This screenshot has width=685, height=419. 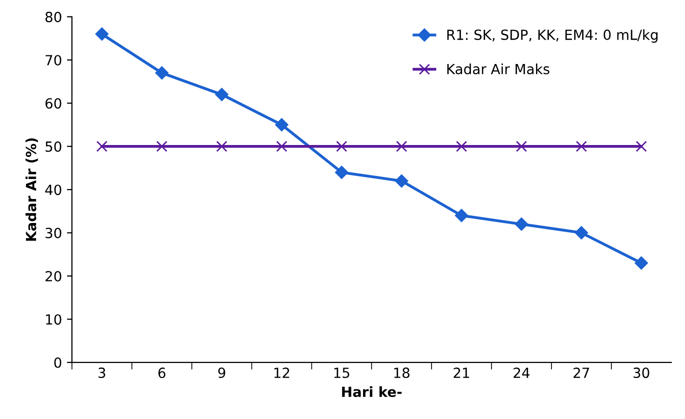 I want to click on x-tick-label: 9, so click(x=222, y=373).